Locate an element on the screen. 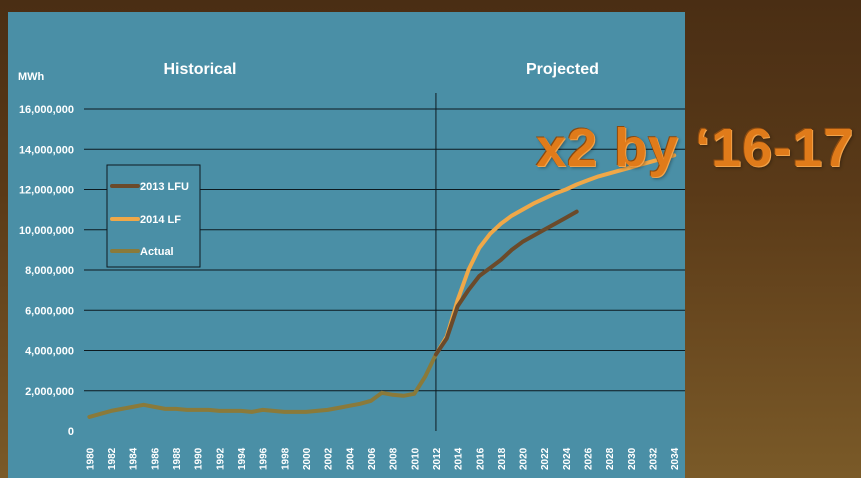 The height and width of the screenshot is (478, 861). x-tick-label: 1988 is located at coordinates (177, 458).